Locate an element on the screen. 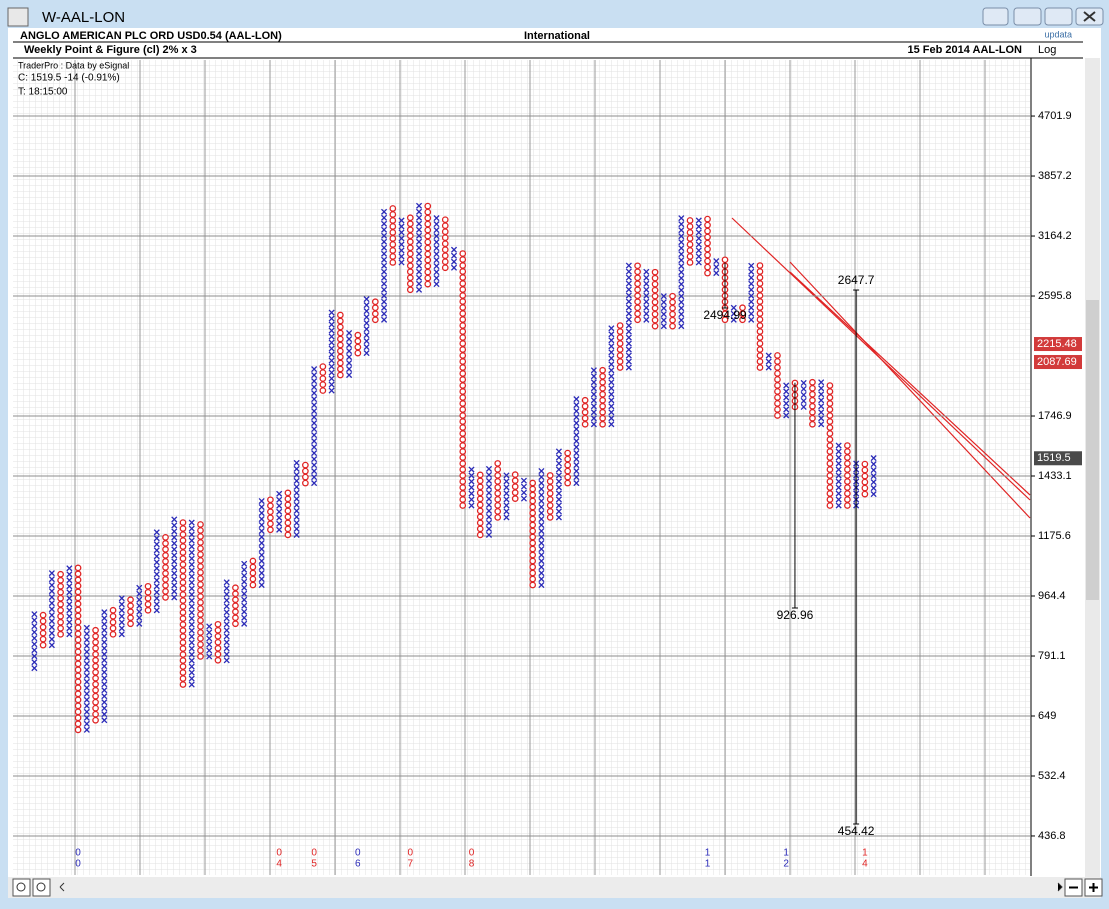 The image size is (1109, 909). scroll-left is located at coordinates (62, 887).